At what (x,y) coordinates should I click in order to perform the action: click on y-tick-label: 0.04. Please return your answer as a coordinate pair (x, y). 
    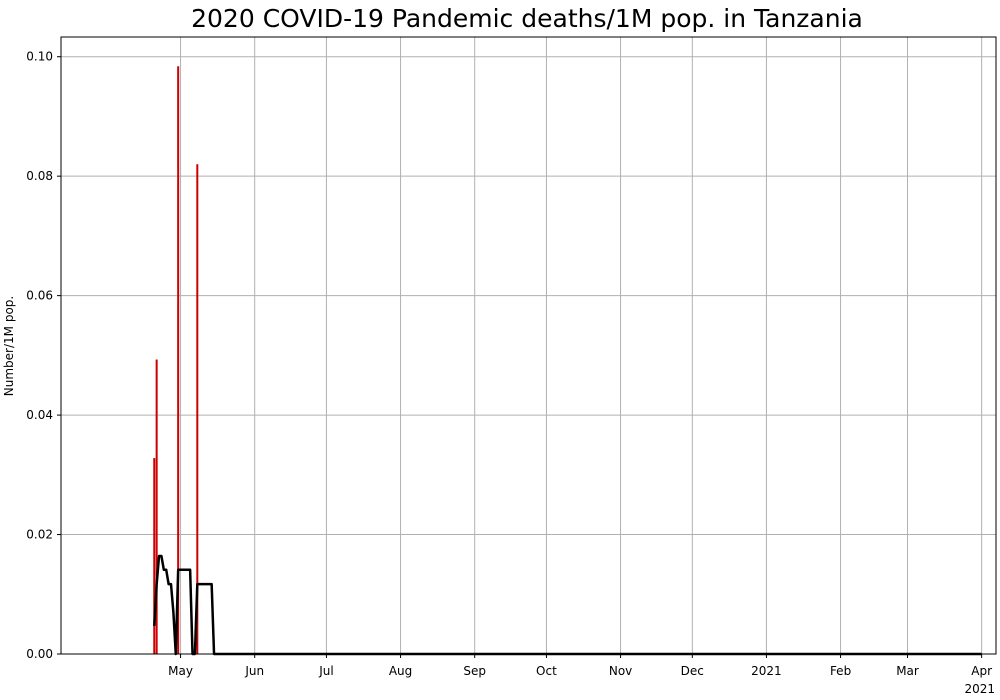
    Looking at the image, I should click on (39, 415).